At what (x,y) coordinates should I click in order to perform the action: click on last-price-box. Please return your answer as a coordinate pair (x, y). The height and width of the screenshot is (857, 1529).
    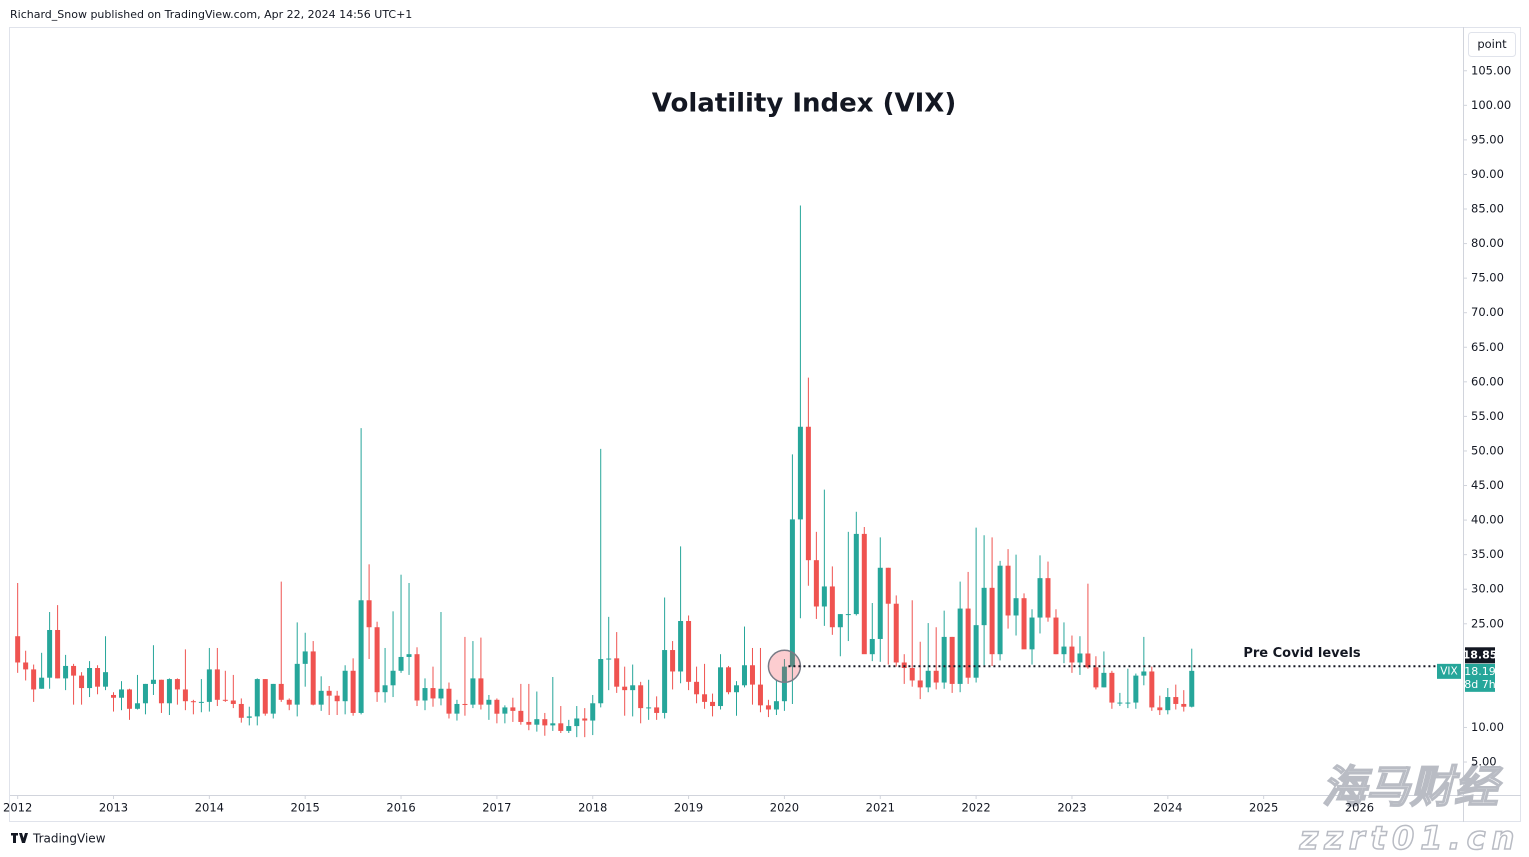
    Looking at the image, I should click on (1480, 677).